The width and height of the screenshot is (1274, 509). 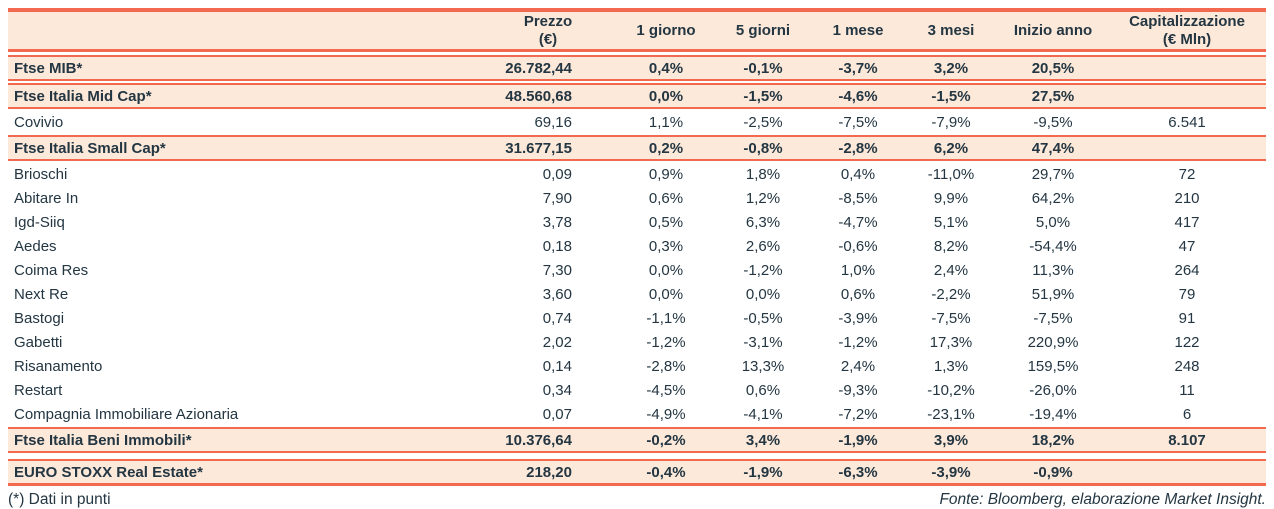 What do you see at coordinates (763, 366) in the screenshot?
I see `cell-g5: 13,3%` at bounding box center [763, 366].